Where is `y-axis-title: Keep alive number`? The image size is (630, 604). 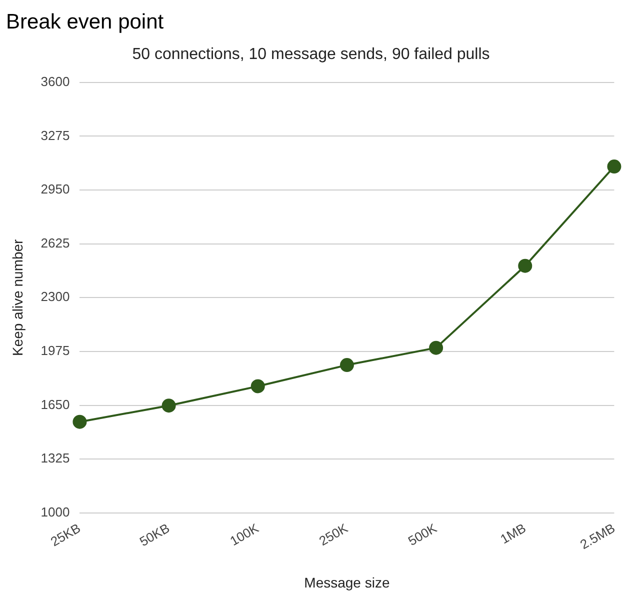 y-axis-title: Keep alive number is located at coordinates (17, 297).